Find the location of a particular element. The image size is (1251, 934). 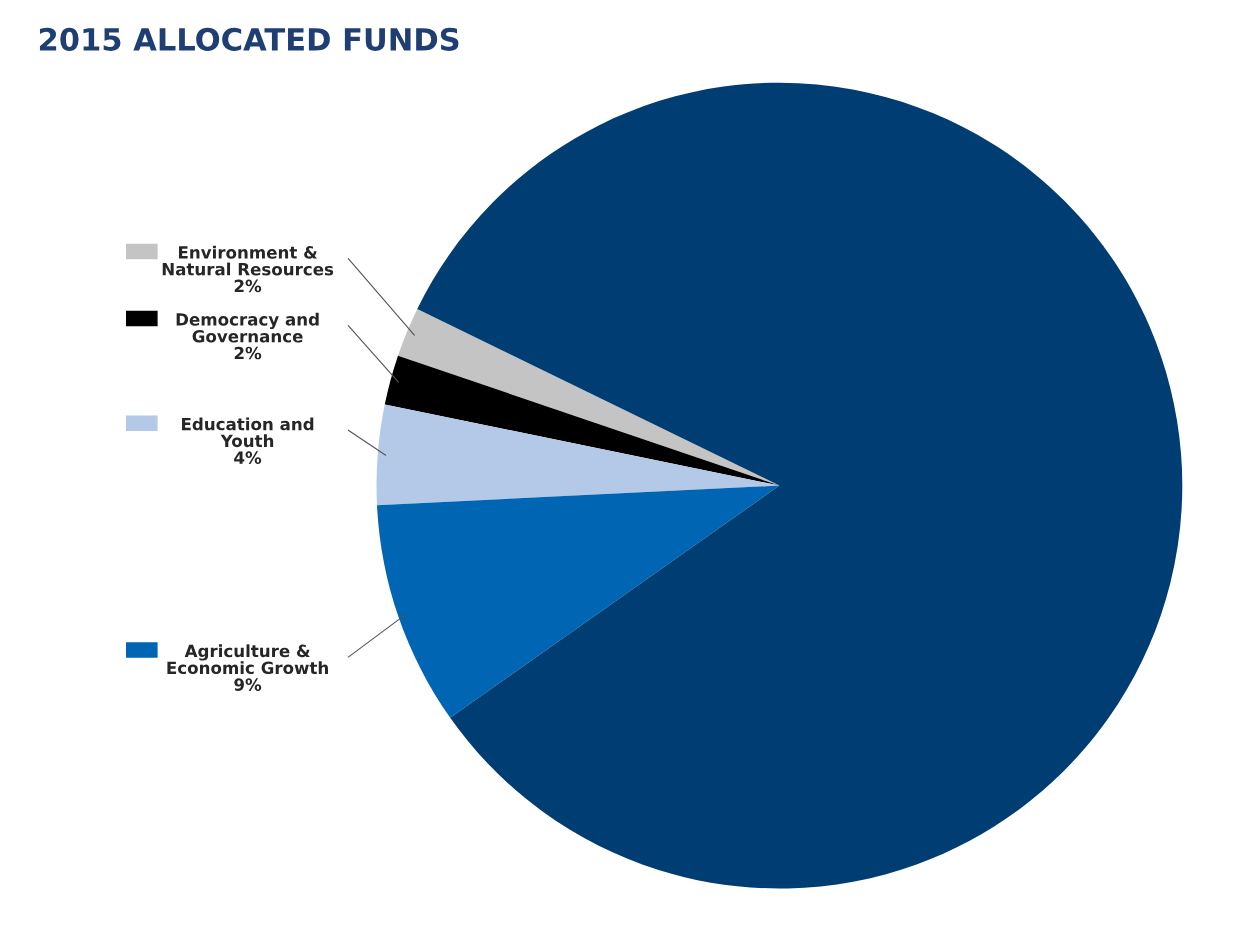

legend-label: Education and Youth is located at coordinates (248, 432).